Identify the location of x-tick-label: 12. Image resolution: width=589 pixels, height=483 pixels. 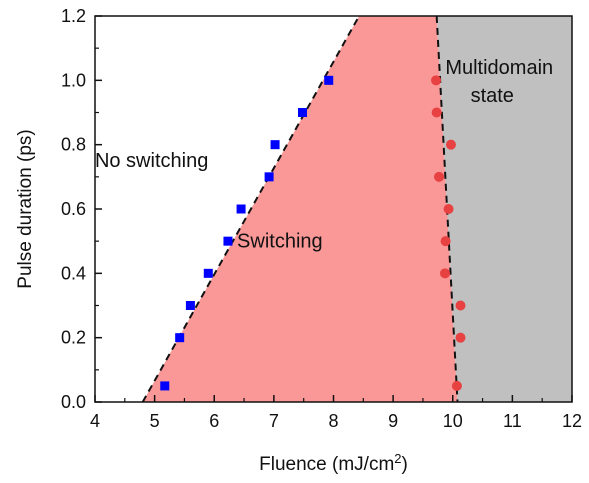
(572, 421).